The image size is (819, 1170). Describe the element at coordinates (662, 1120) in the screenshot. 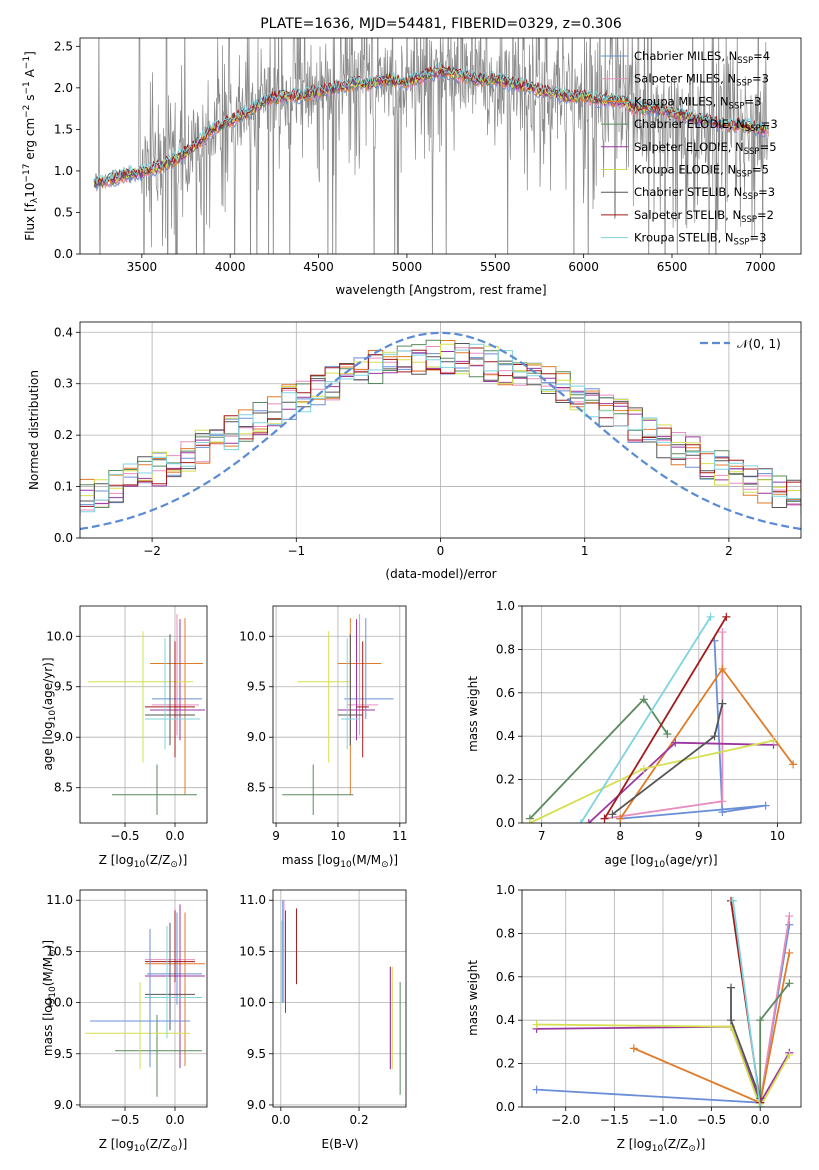

I see `x-tick-label: −1.0` at that location.